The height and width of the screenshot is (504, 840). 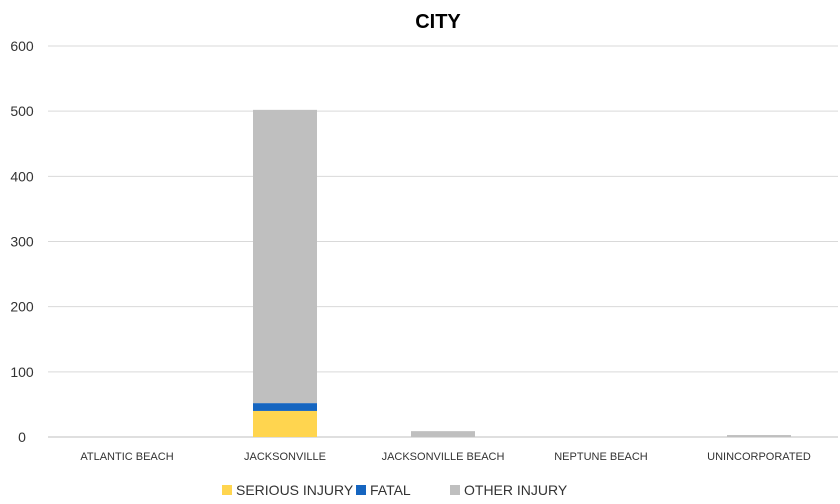 What do you see at coordinates (22, 372) in the screenshot?
I see `y-tick-label: 100` at bounding box center [22, 372].